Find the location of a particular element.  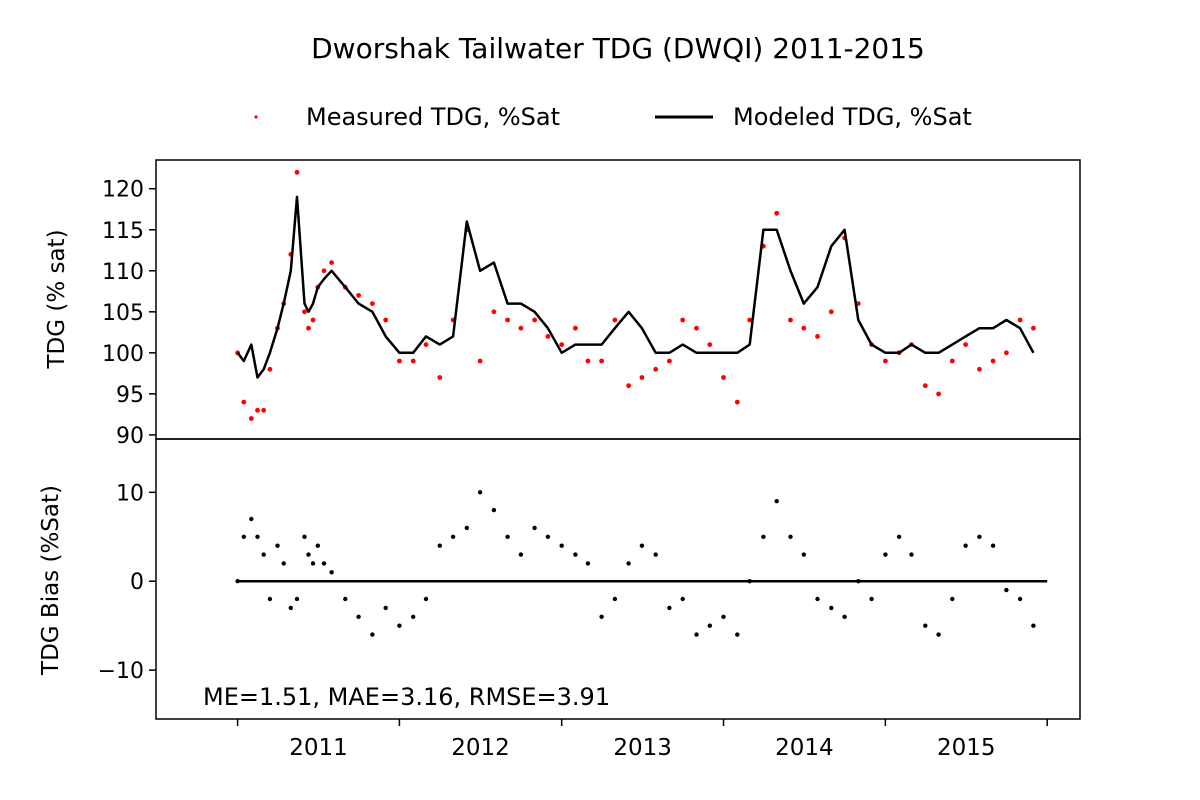

x-tick-label: 2013 is located at coordinates (642, 748).